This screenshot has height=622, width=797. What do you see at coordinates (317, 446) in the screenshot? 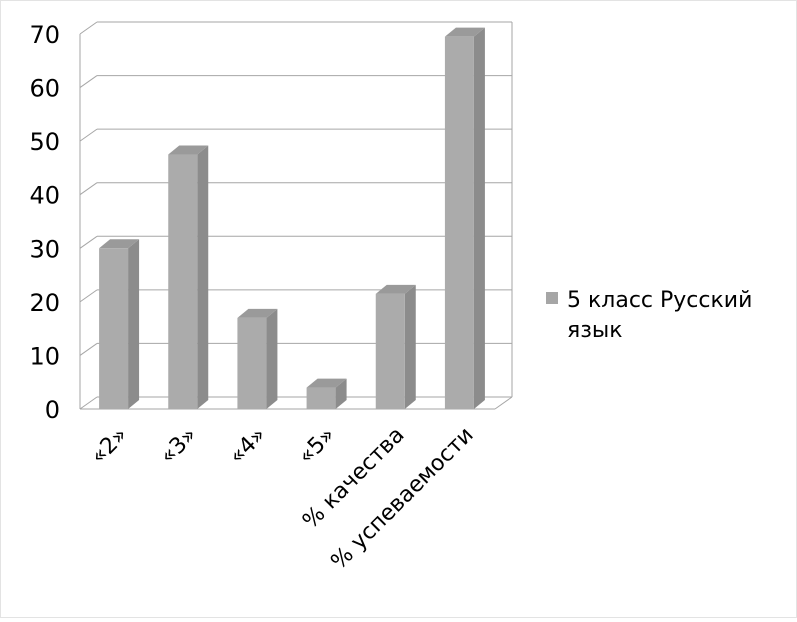
I see `x-tick-label: «5»` at bounding box center [317, 446].